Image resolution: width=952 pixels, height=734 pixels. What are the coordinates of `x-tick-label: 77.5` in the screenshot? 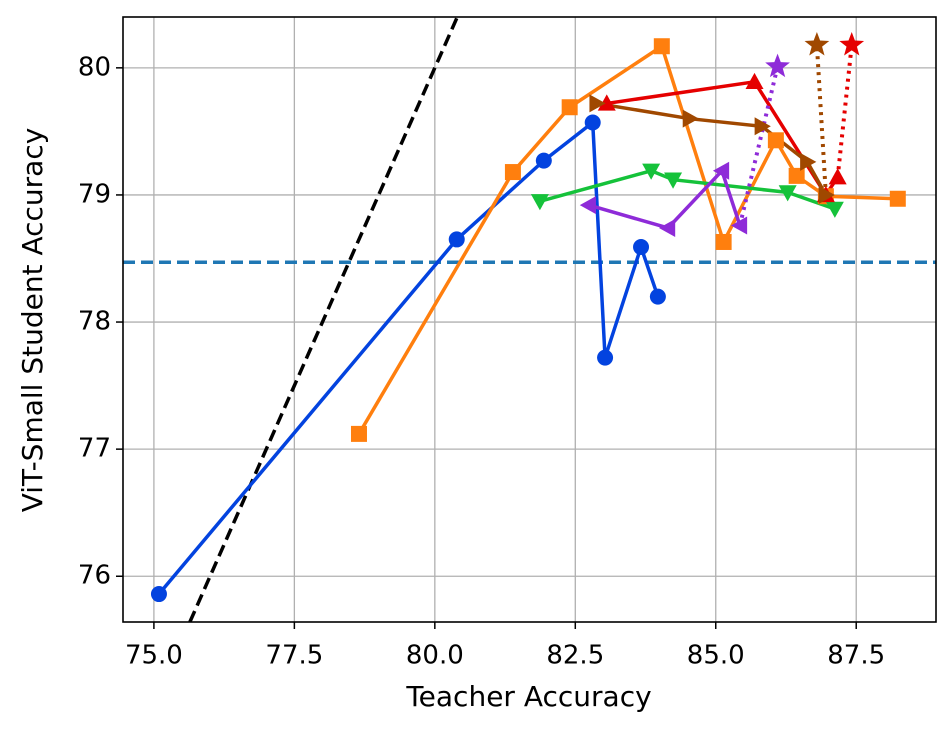 It's located at (294, 656).